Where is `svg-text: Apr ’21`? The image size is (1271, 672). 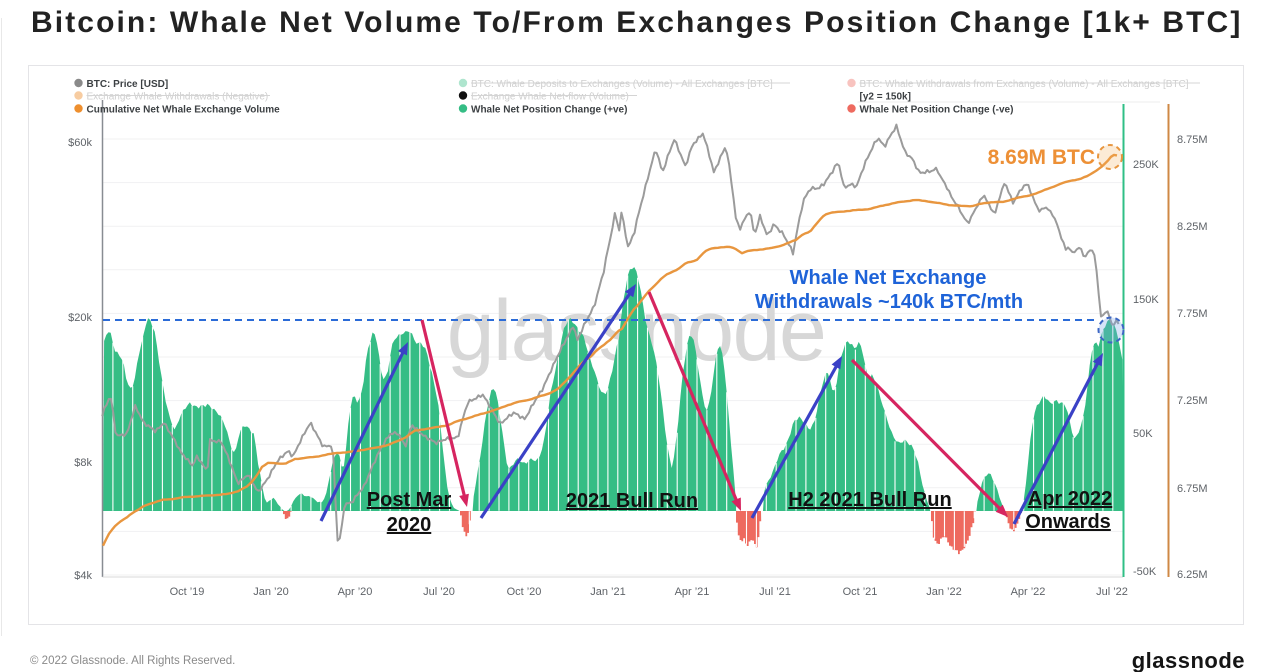
svg-text: Apr ’21 is located at coordinates (692, 592).